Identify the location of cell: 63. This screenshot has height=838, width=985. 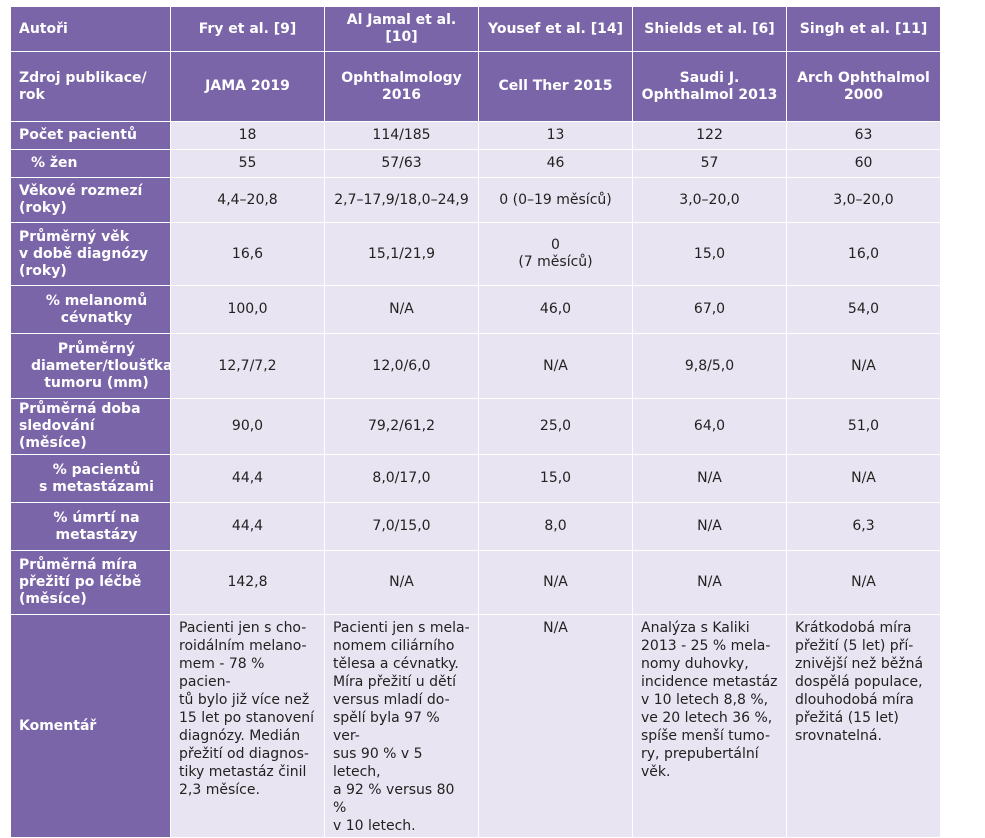
(863, 135).